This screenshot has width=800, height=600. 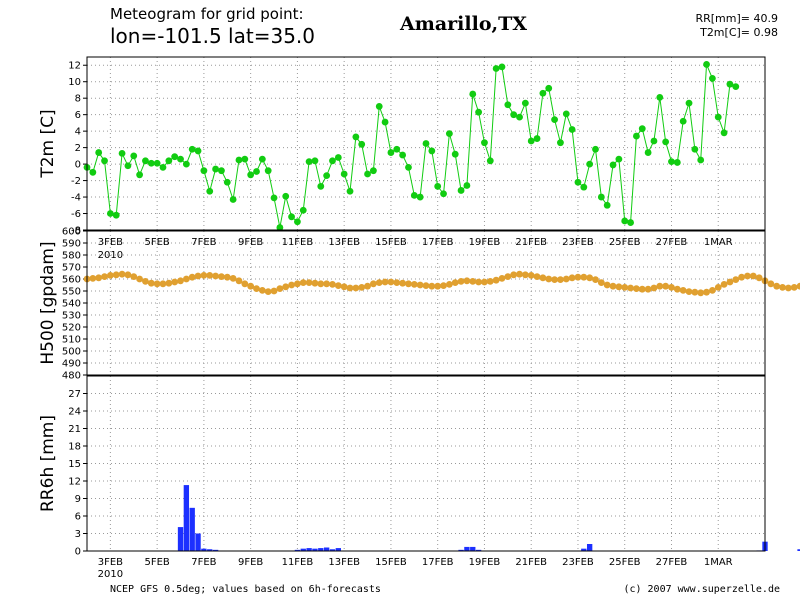 I want to click on h500-ytick-label: 510, so click(x=71, y=340).